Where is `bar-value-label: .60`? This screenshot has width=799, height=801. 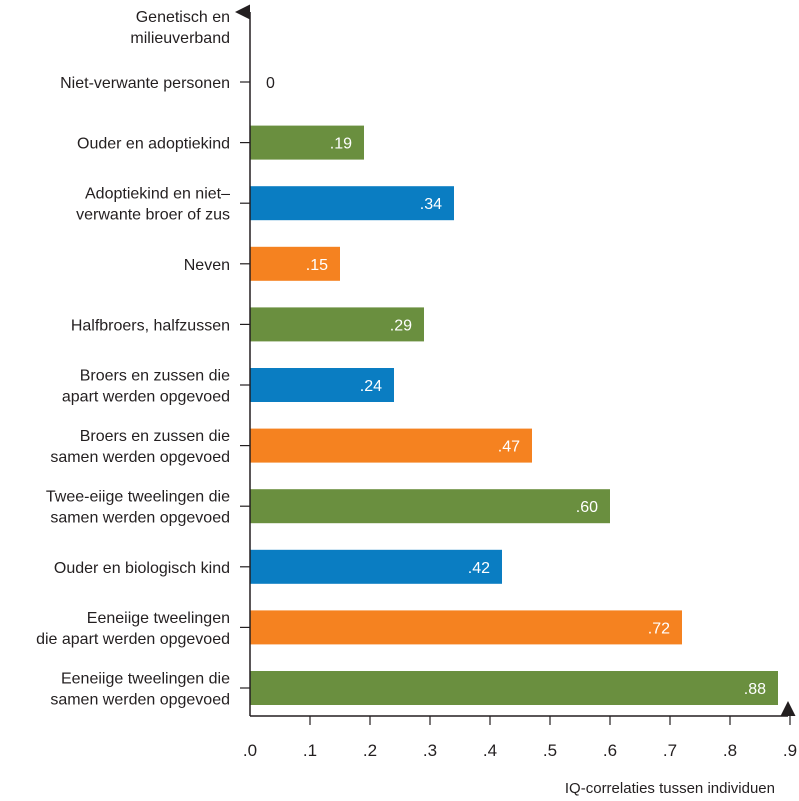 bar-value-label: .60 is located at coordinates (587, 507).